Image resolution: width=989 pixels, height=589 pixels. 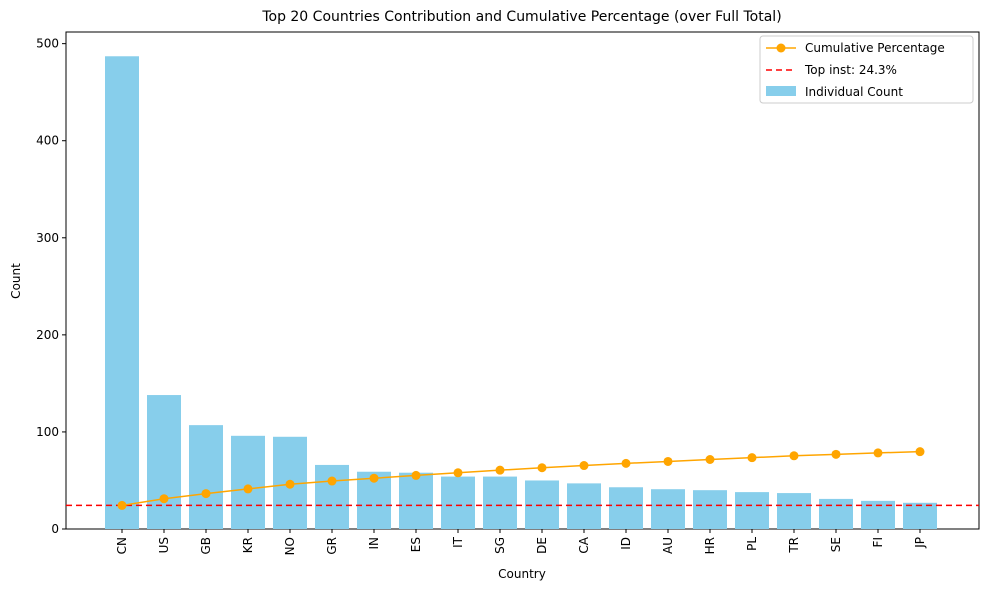 I want to click on cumulative-point-es, so click(x=416, y=475).